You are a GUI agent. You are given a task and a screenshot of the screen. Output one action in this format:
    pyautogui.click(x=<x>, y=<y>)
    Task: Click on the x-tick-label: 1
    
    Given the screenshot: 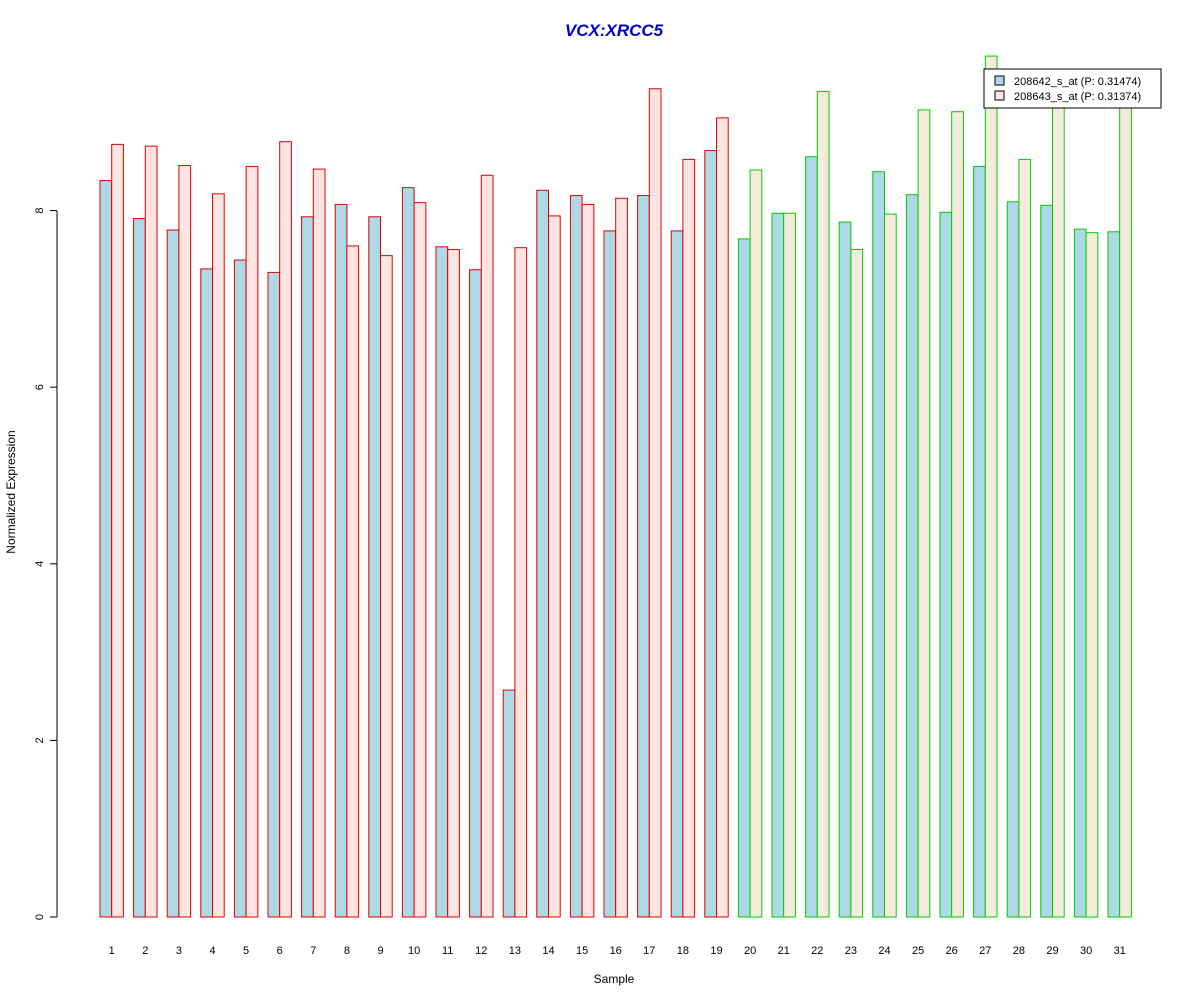 What is the action you would take?
    pyautogui.click(x=112, y=951)
    